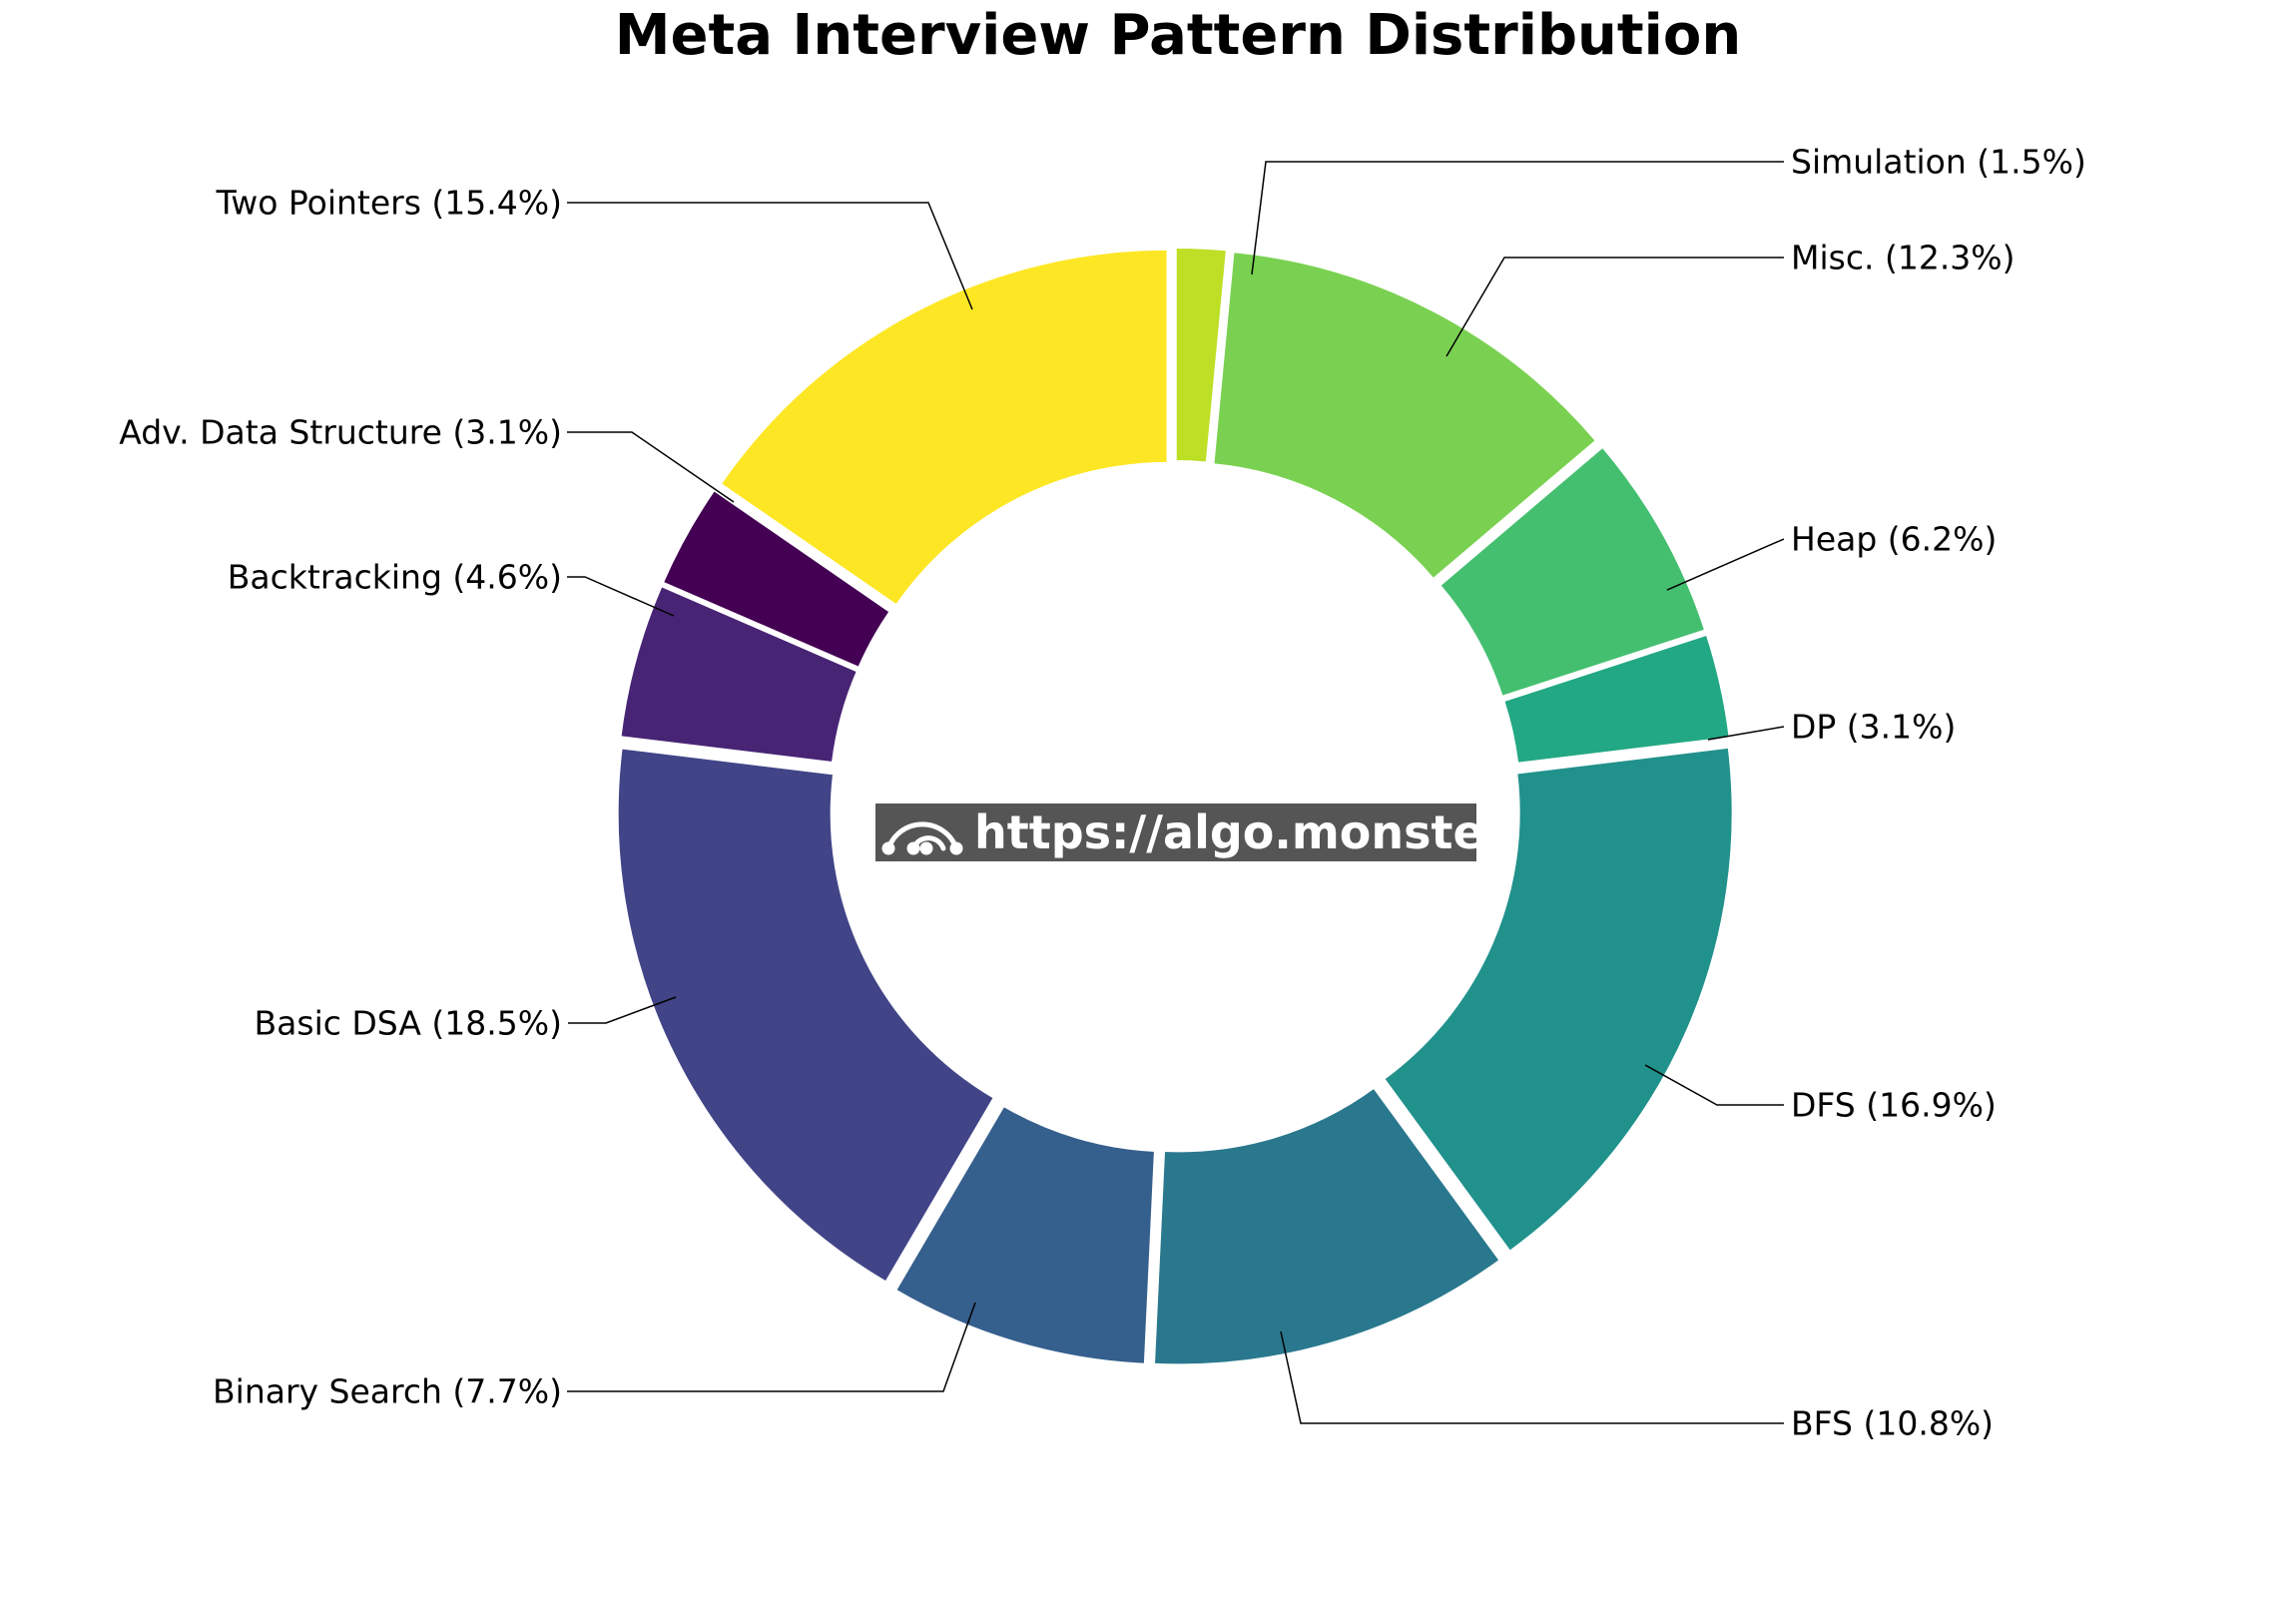 This screenshot has width=2296, height=1597. What do you see at coordinates (806, 1016) in the screenshot?
I see `wedge-basic-dsa` at bounding box center [806, 1016].